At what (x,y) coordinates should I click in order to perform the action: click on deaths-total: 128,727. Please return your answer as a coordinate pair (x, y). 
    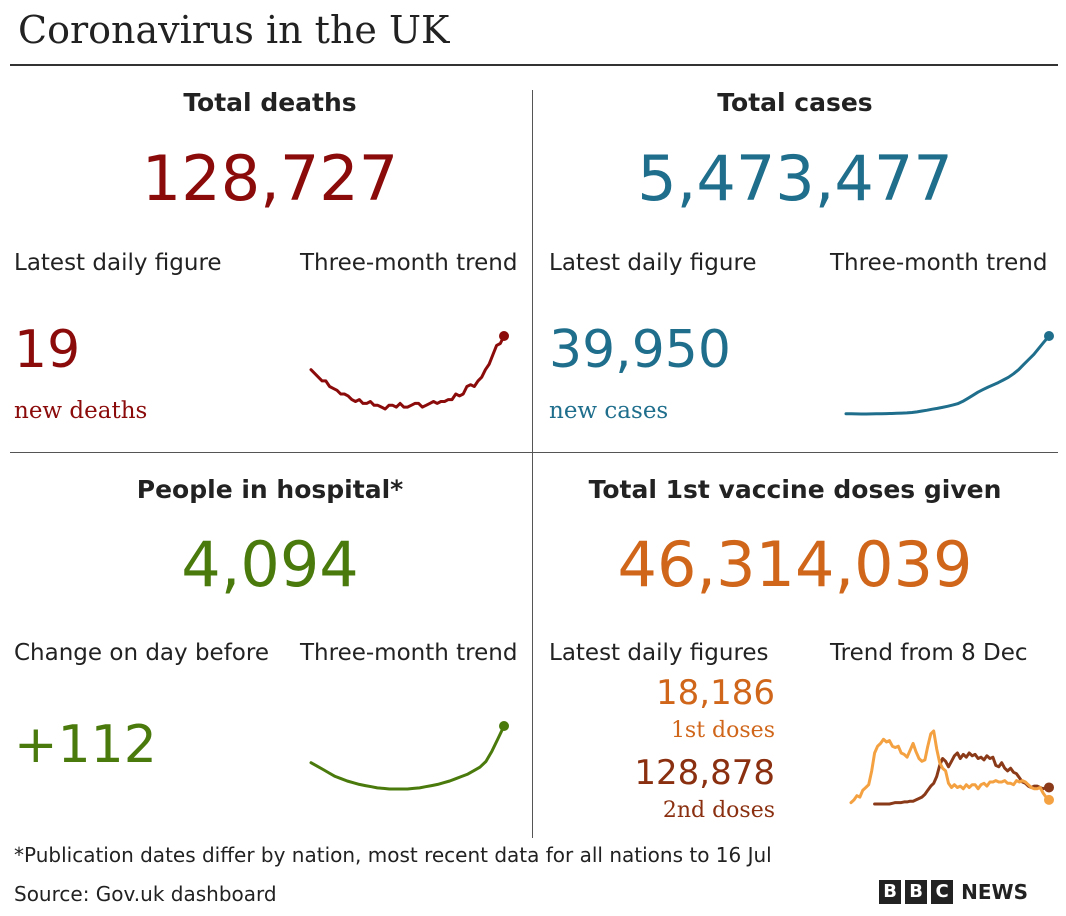
    Looking at the image, I should click on (270, 178).